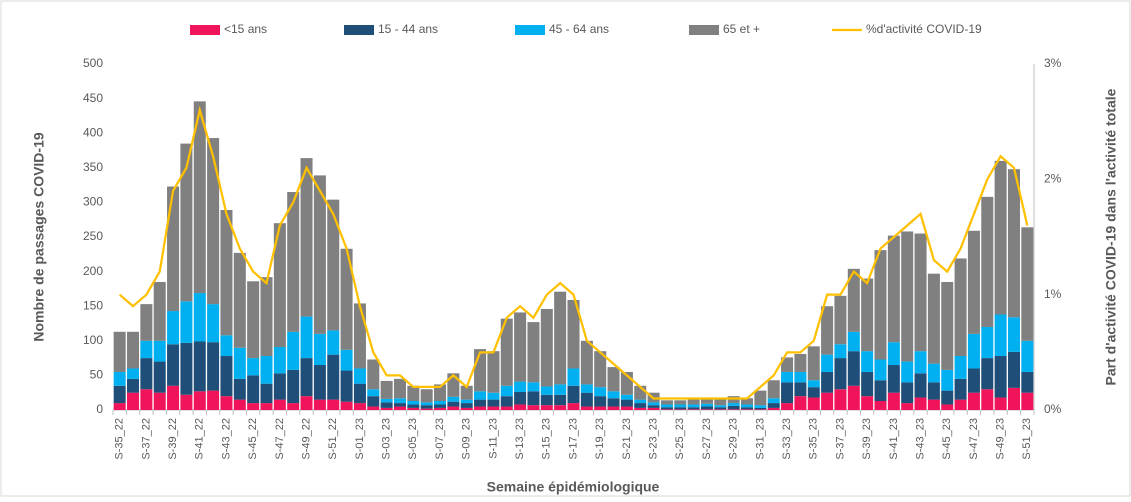 This screenshot has width=1131, height=502. Describe the element at coordinates (93, 202) in the screenshot. I see `y-tick-label: 300` at that location.